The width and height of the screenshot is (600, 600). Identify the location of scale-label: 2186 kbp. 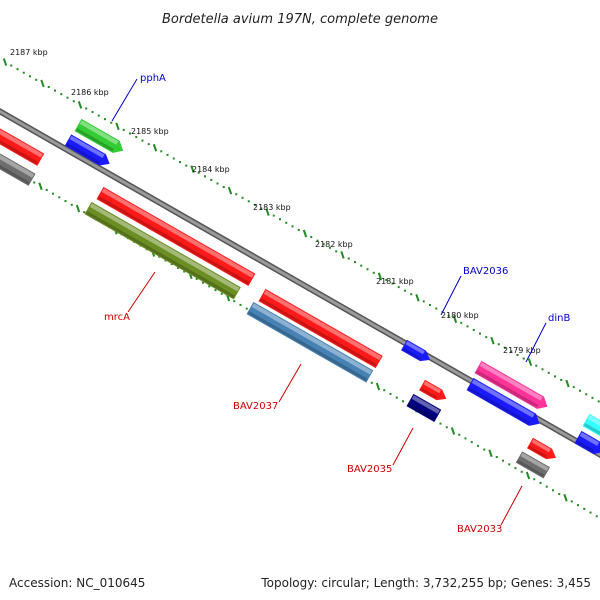
(90, 92).